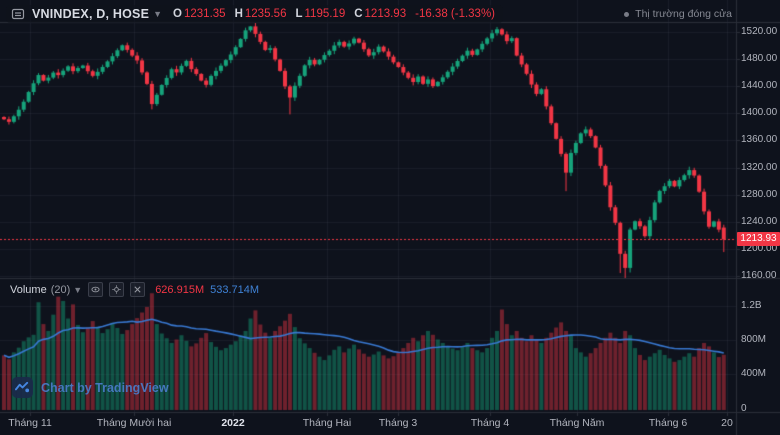 The height and width of the screenshot is (435, 780). Describe the element at coordinates (22, 387) in the screenshot. I see `tradingview-logo-icon` at that location.